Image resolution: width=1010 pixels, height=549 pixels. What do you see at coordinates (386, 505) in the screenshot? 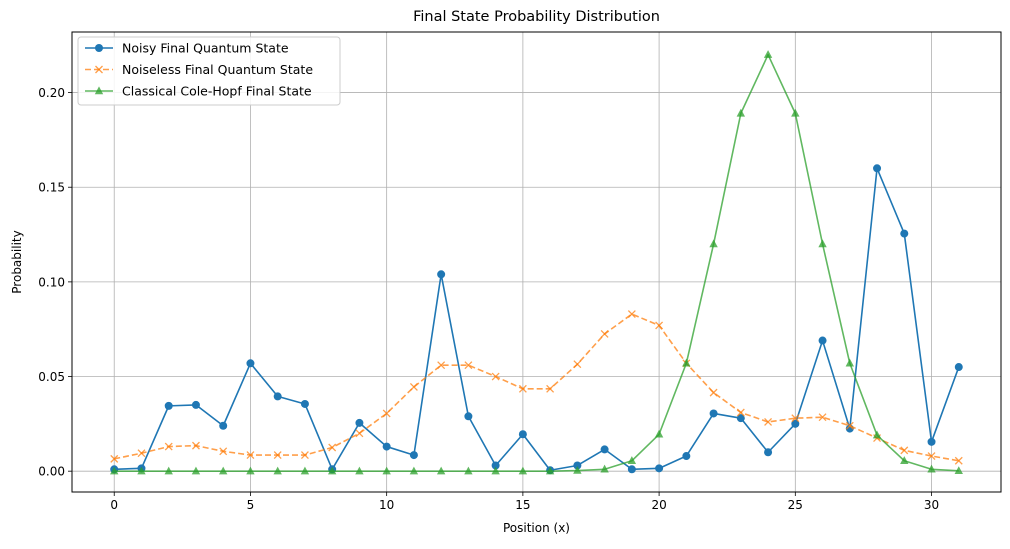
I see `x-tick-label: 10` at bounding box center [386, 505].